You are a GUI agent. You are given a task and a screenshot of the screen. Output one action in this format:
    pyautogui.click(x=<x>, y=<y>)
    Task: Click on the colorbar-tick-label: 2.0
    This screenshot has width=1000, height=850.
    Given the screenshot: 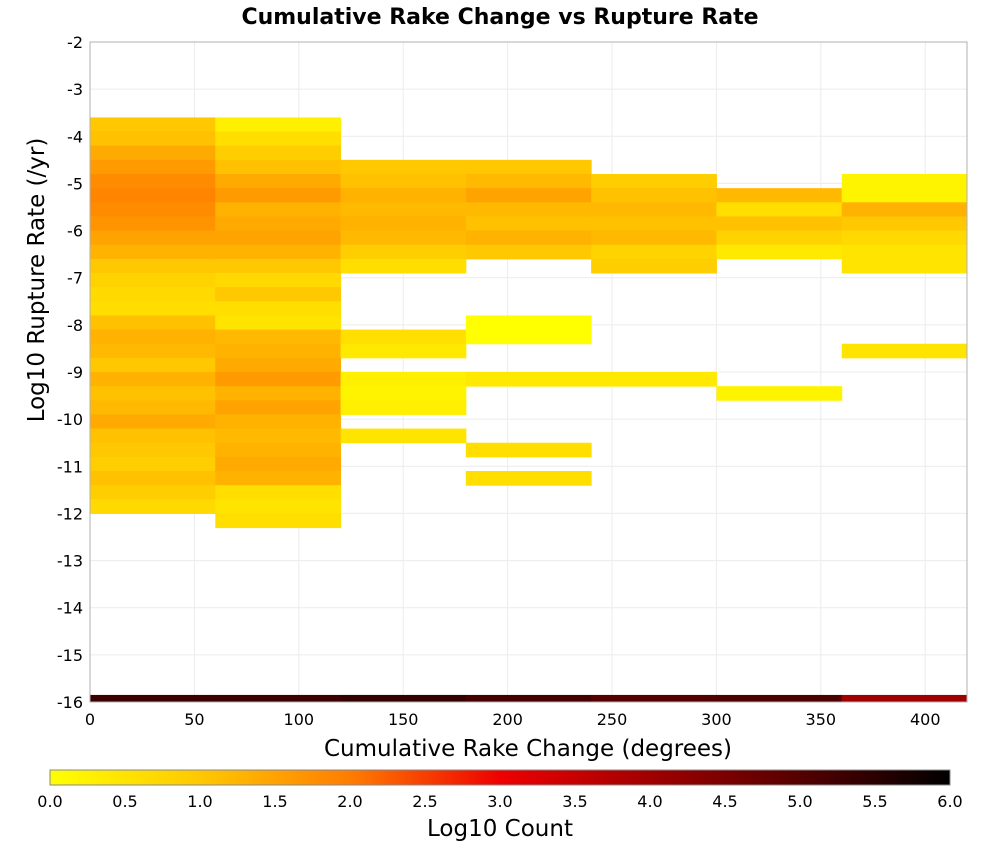 What is the action you would take?
    pyautogui.click(x=349, y=801)
    